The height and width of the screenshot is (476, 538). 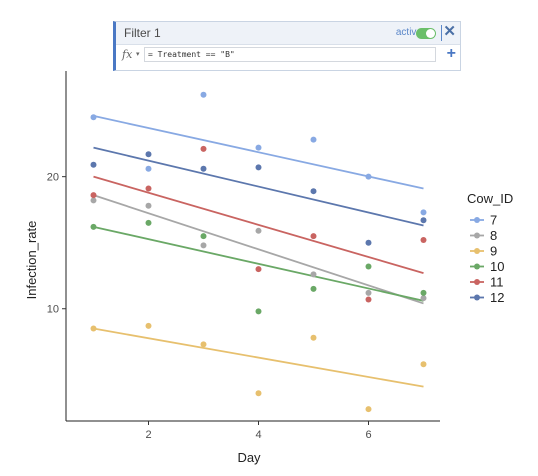 I want to click on chevron-down-icon: ▾, so click(x=138, y=54).